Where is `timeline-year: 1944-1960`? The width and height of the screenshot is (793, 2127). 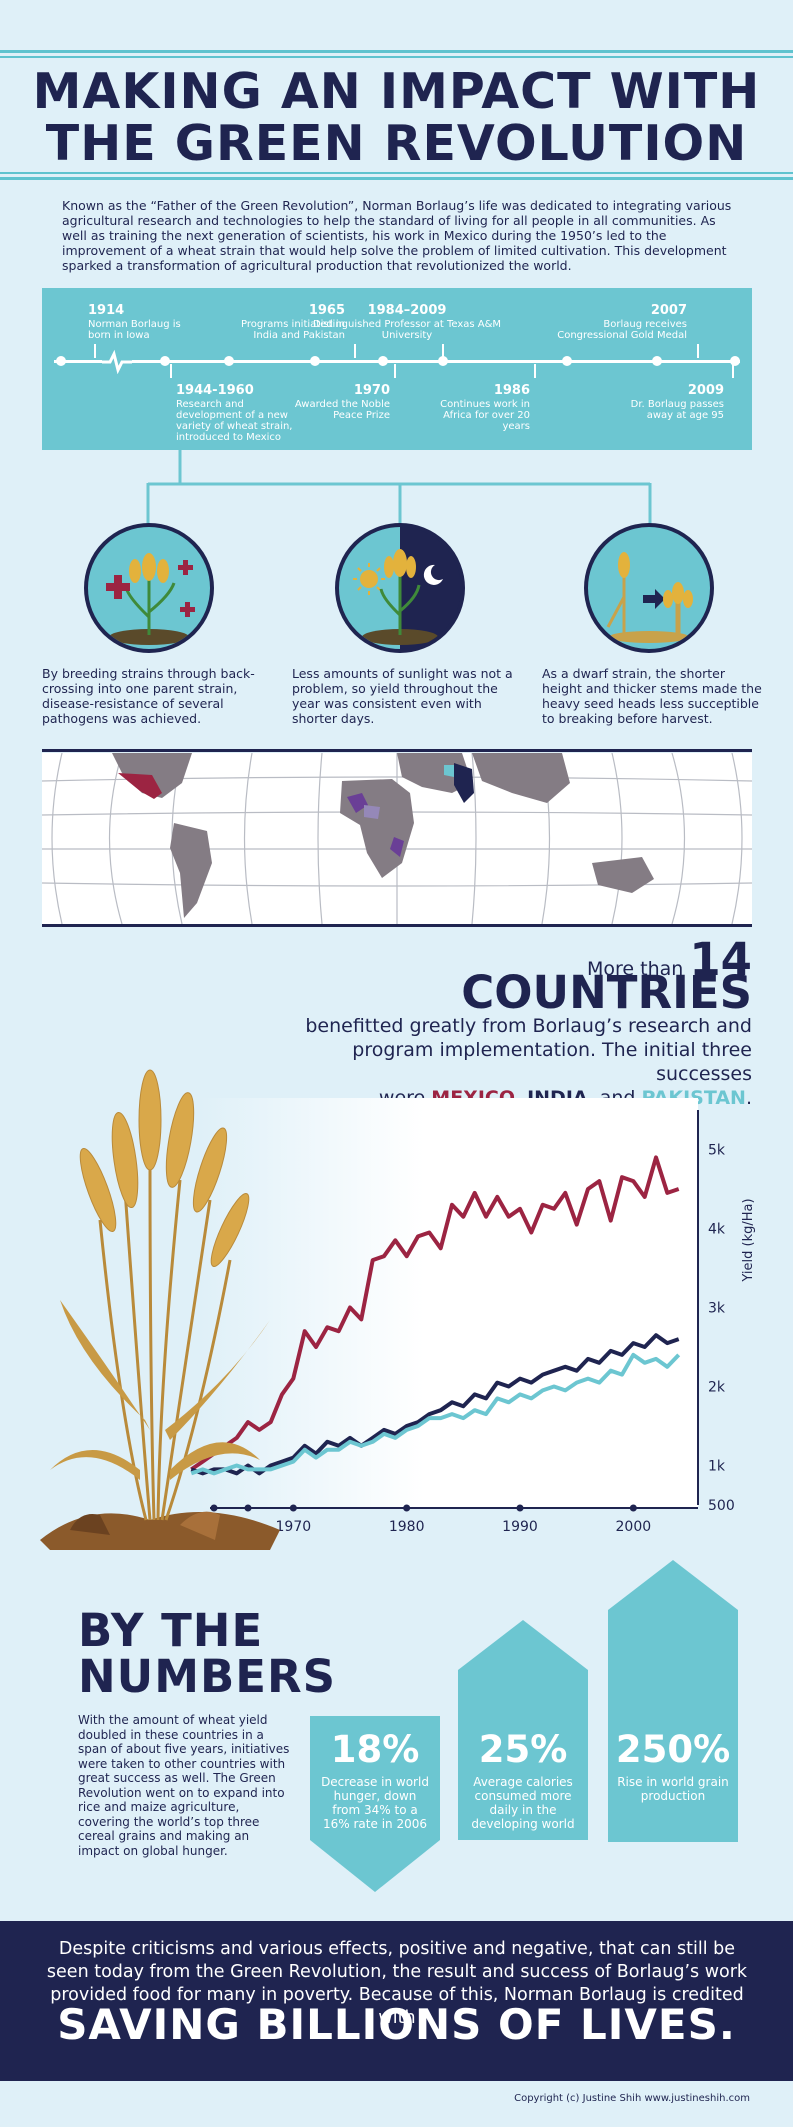
timeline-year: 1944-1960 is located at coordinates (215, 390).